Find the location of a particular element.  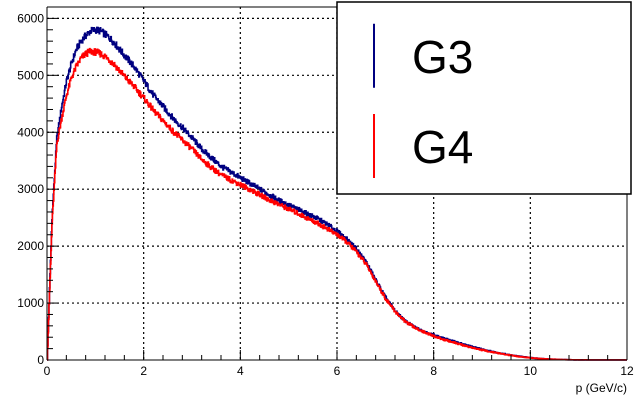

y-tick-label: 1000 is located at coordinates (30, 303).